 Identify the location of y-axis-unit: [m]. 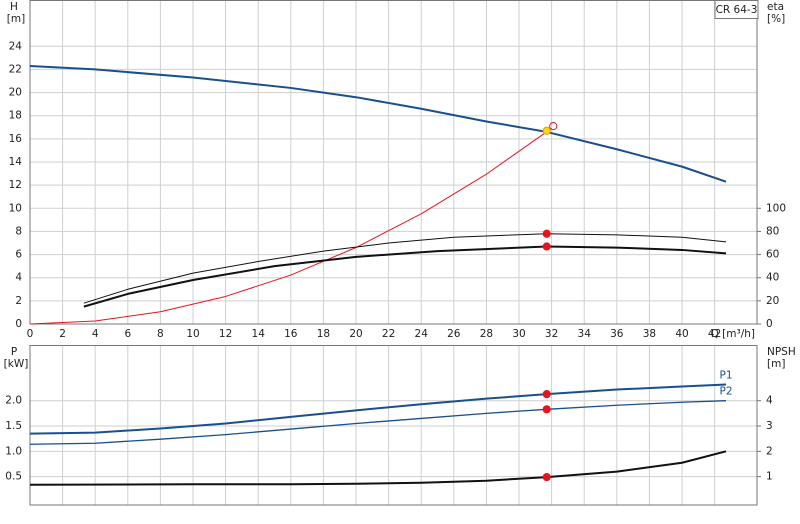
(16, 19).